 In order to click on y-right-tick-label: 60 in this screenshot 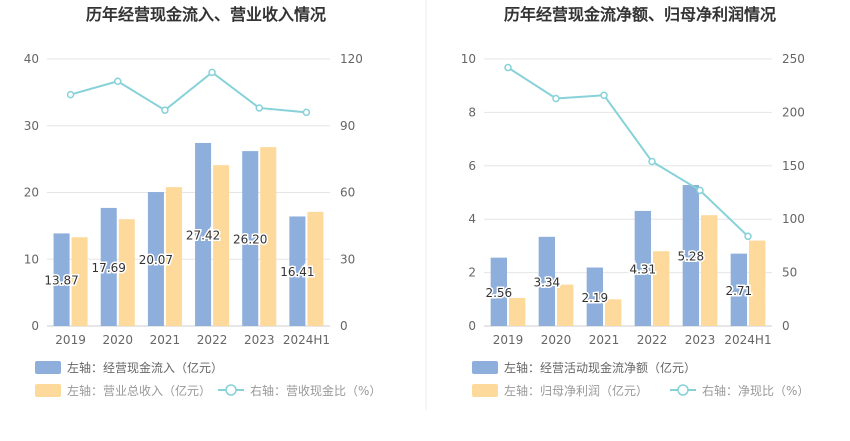, I will do `click(347, 193)`.